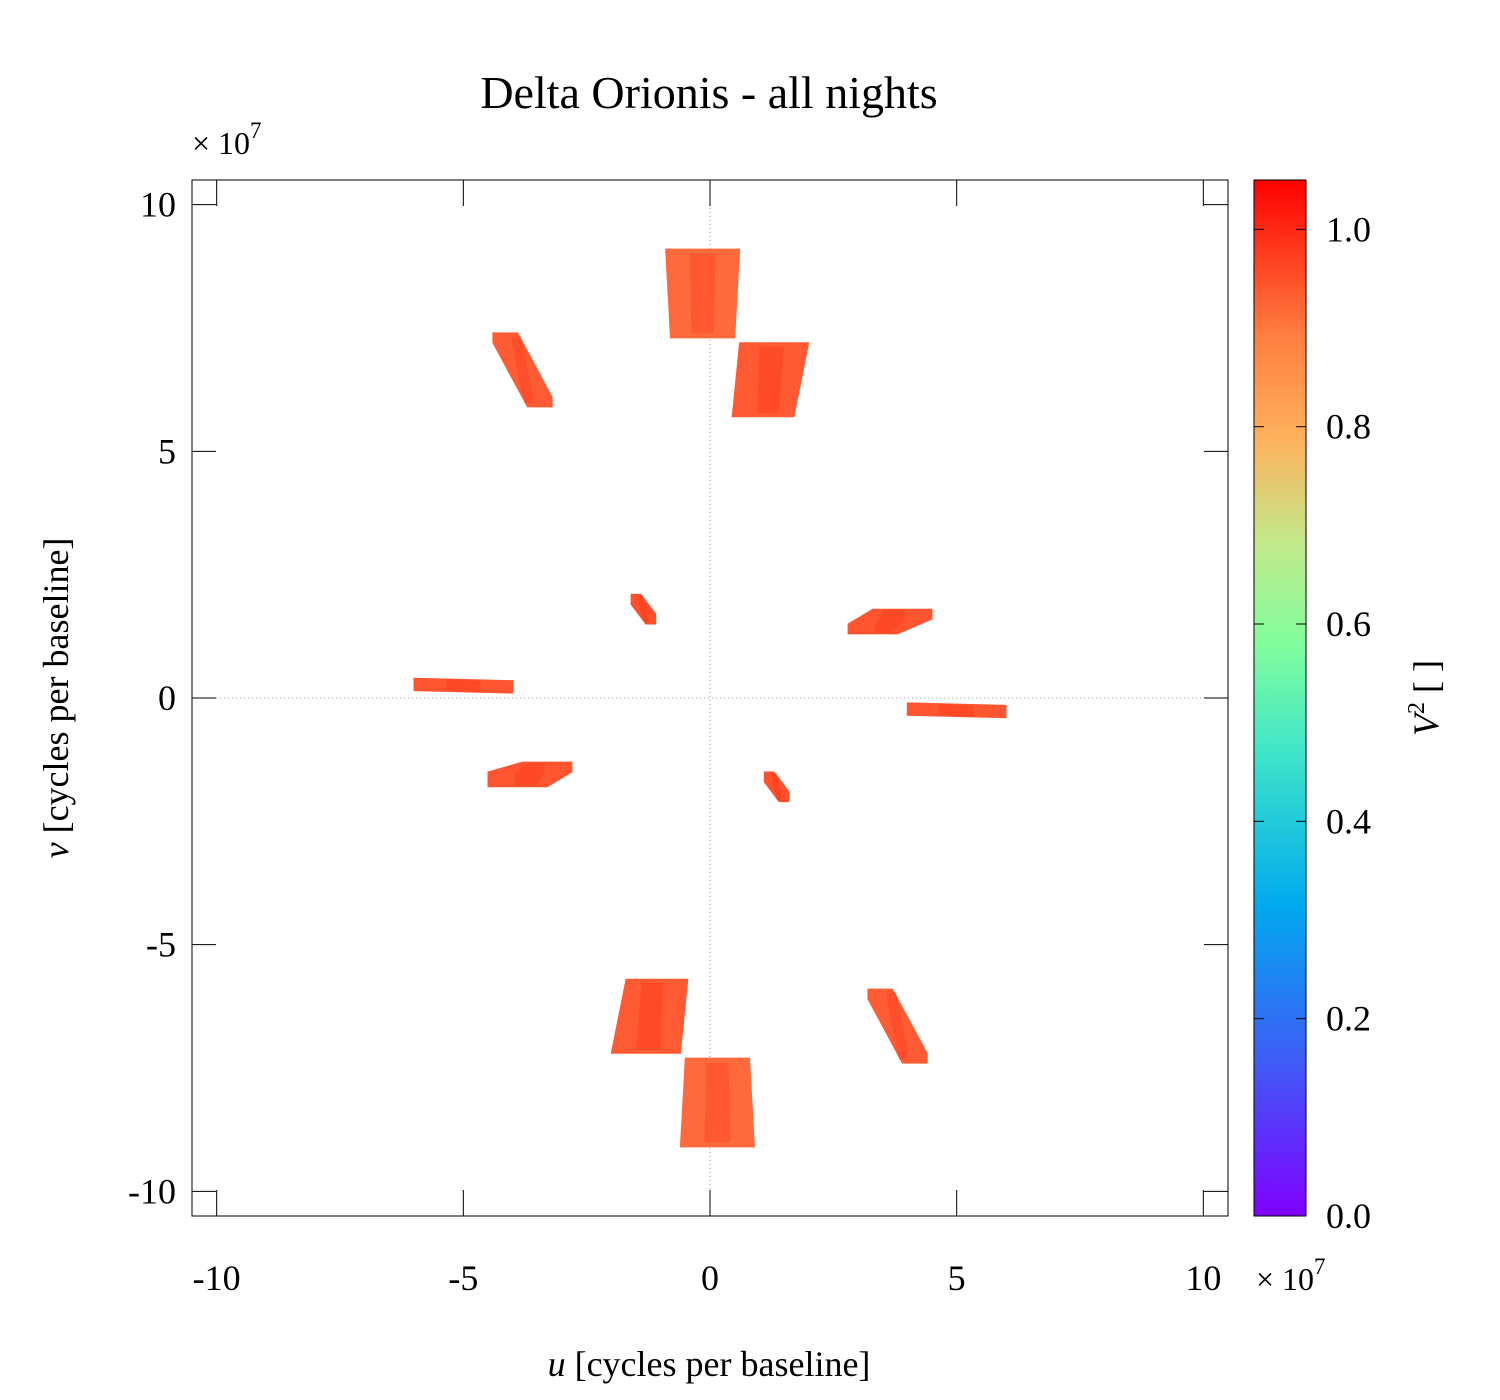 Image resolution: width=1500 pixels, height=1400 pixels. I want to click on colorbar-tick-label: 0.0, so click(1348, 1216).